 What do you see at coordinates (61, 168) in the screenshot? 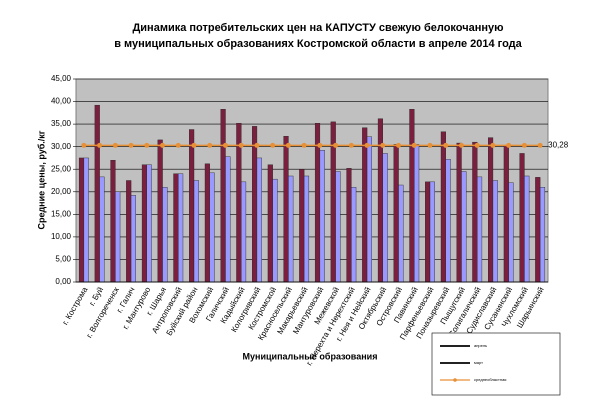
I see `y-tick-label: 25,00` at bounding box center [61, 168].